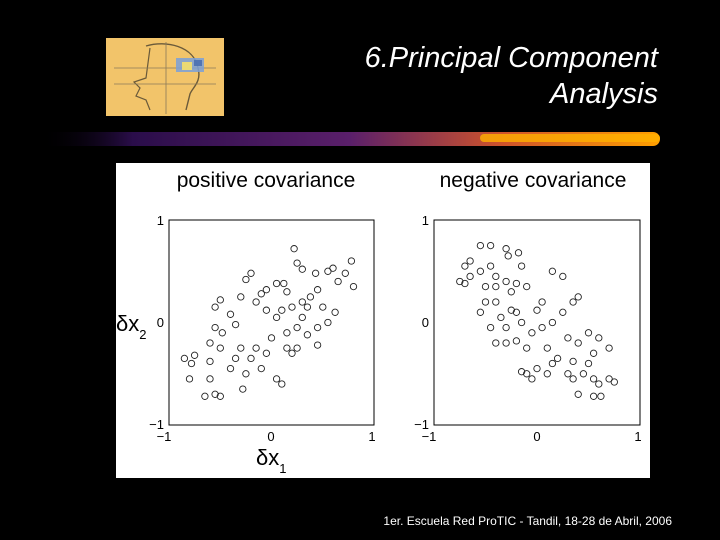 The height and width of the screenshot is (540, 720). Describe the element at coordinates (266, 180) in the screenshot. I see `chart-title-positive: positive covariance` at that location.